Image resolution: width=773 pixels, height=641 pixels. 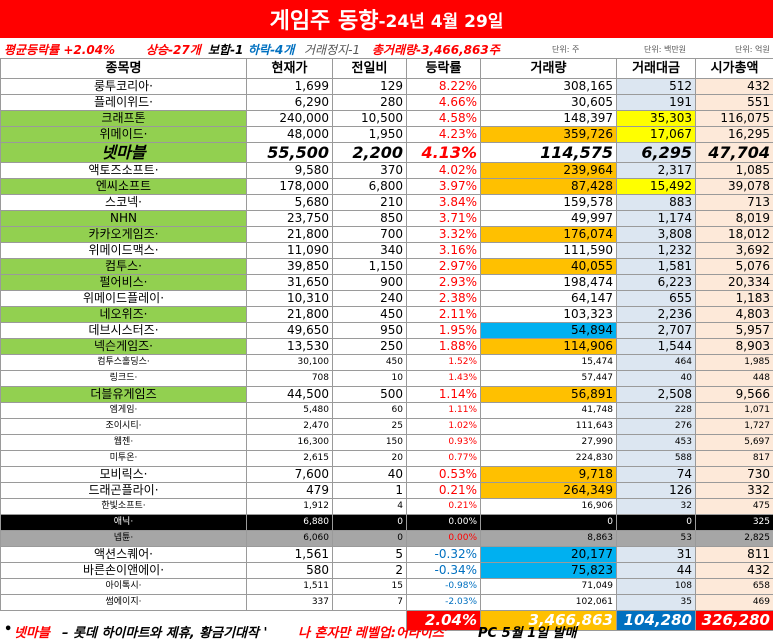 I want to click on price-change: 6,800, so click(x=370, y=187).